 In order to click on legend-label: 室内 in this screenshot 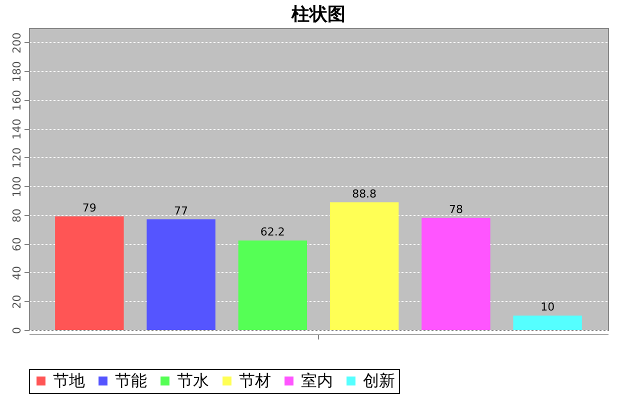, I will do `click(317, 380)`.